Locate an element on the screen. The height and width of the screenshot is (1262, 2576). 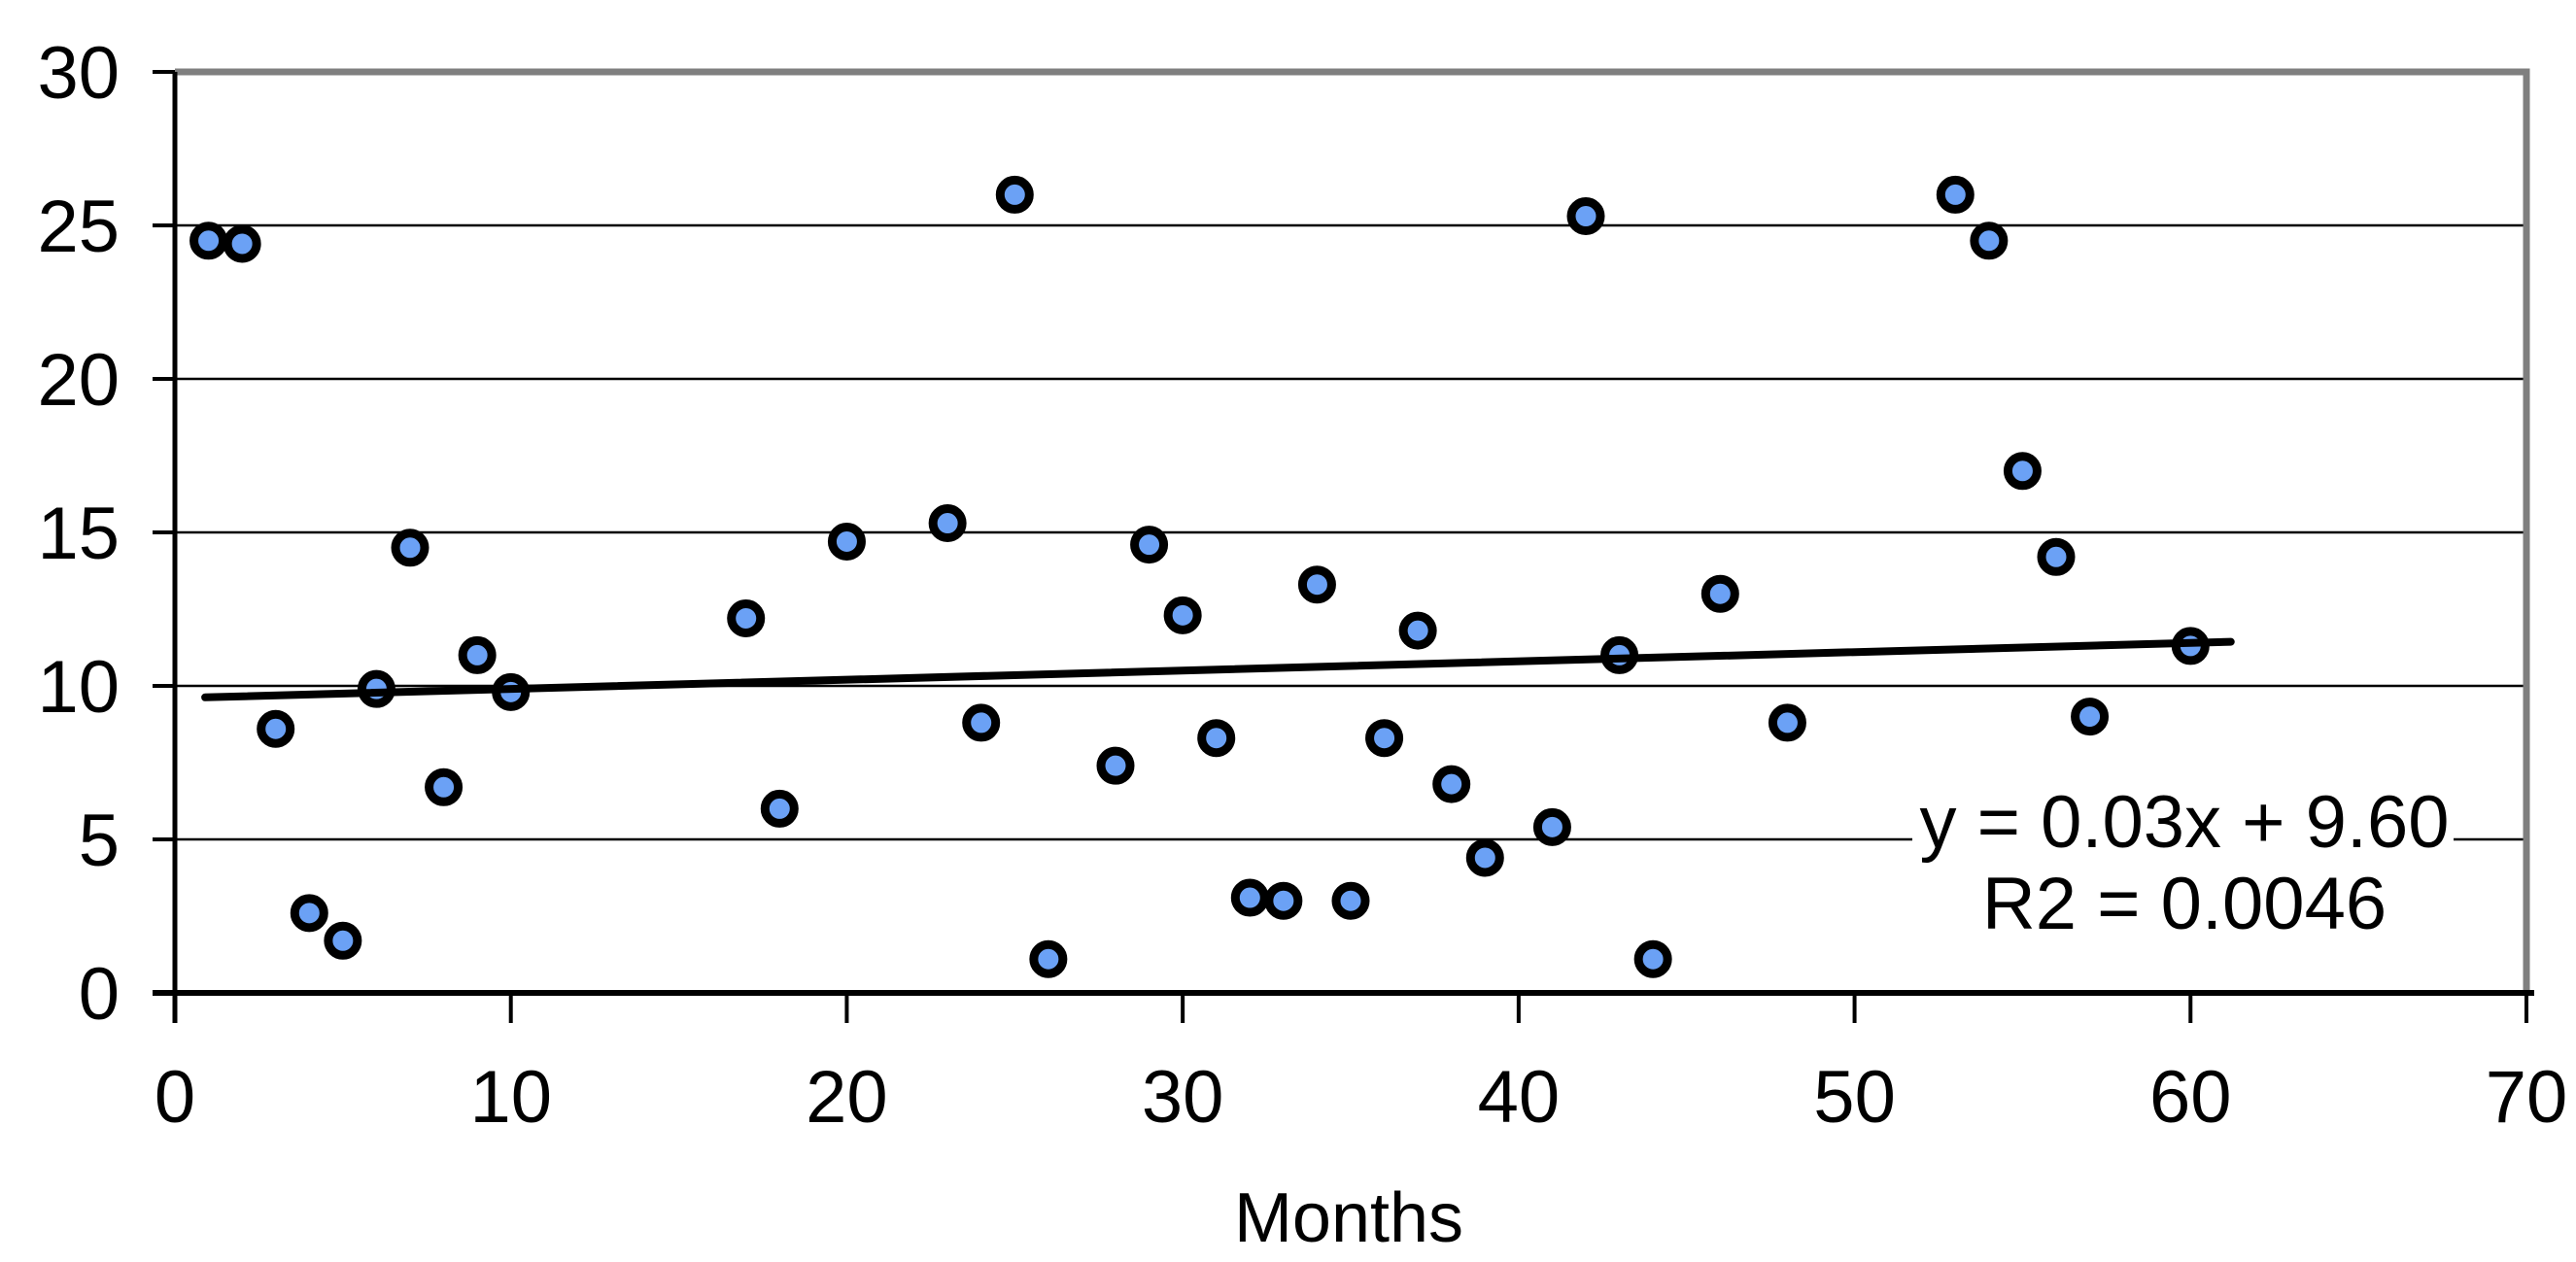
y-tick-label: 10 is located at coordinates (78, 688).